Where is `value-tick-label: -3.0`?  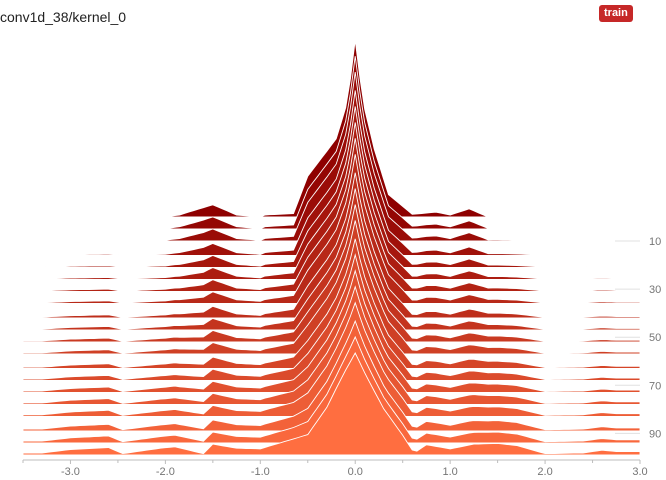
value-tick-label: -3.0 is located at coordinates (70, 472).